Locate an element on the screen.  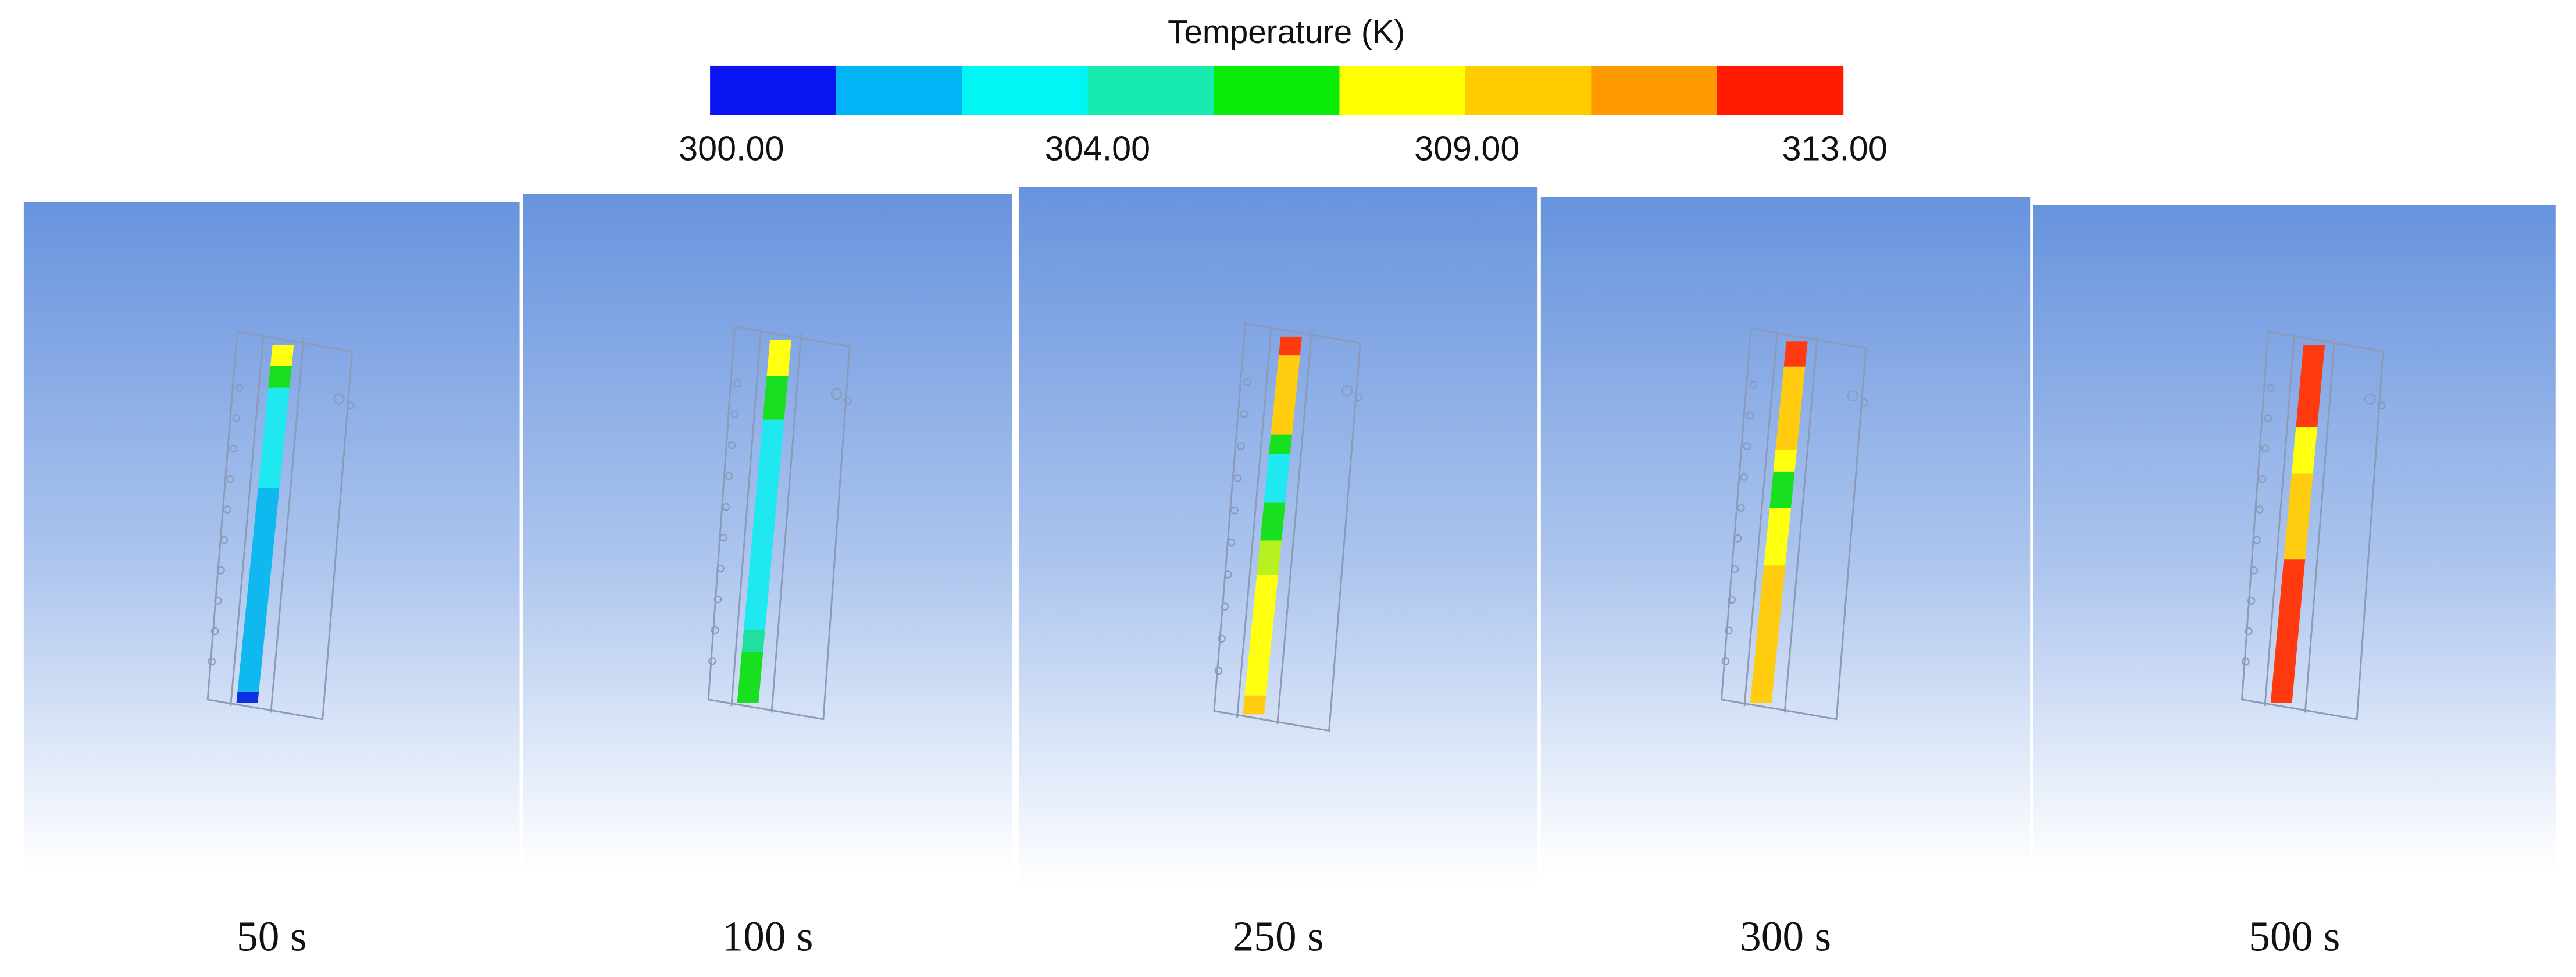
panel-label: 100 s is located at coordinates (768, 937).